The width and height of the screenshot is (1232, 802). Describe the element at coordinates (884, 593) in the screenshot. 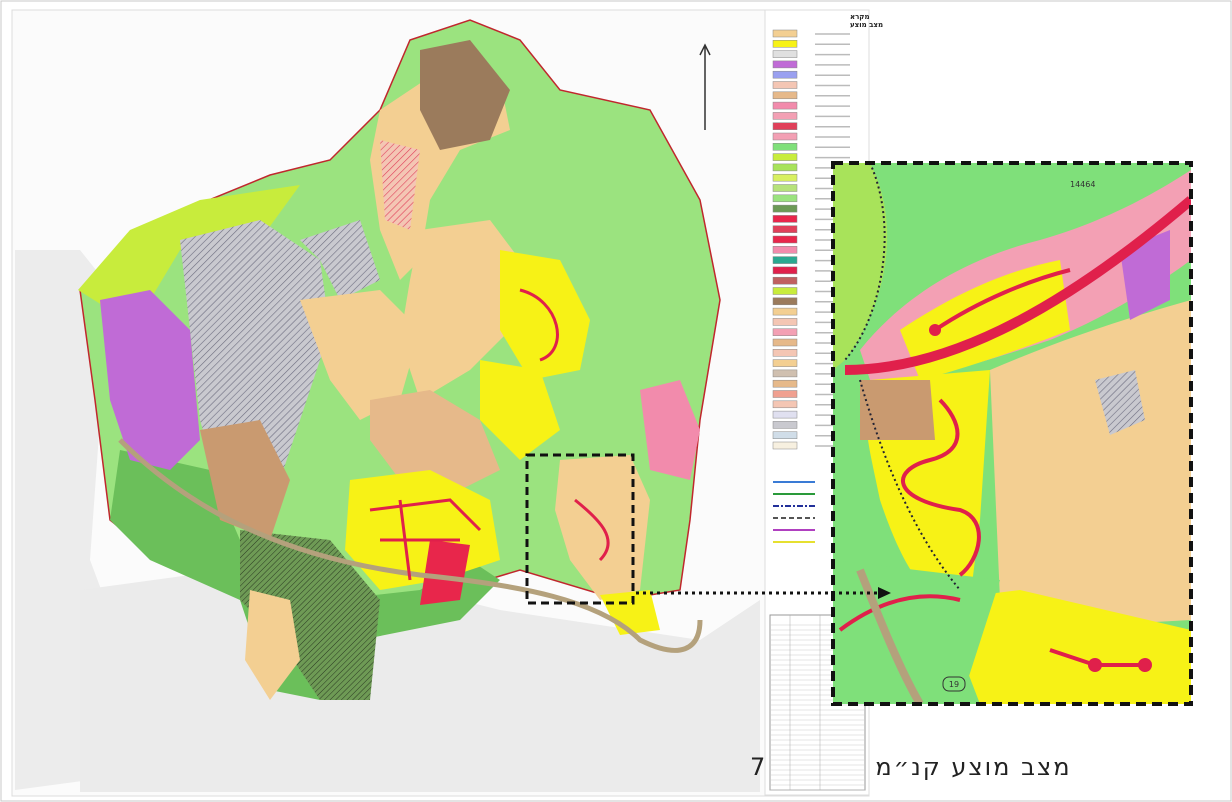

I see `connector-arrowhead` at that location.